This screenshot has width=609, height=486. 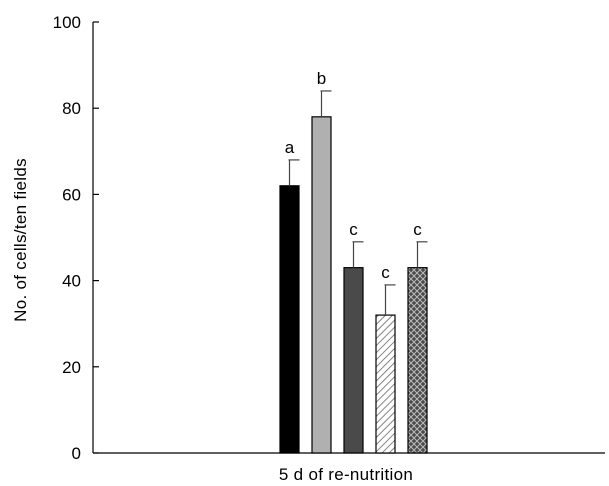 I want to click on x-axis-title: 5 d of re-nutrition, so click(x=346, y=474).